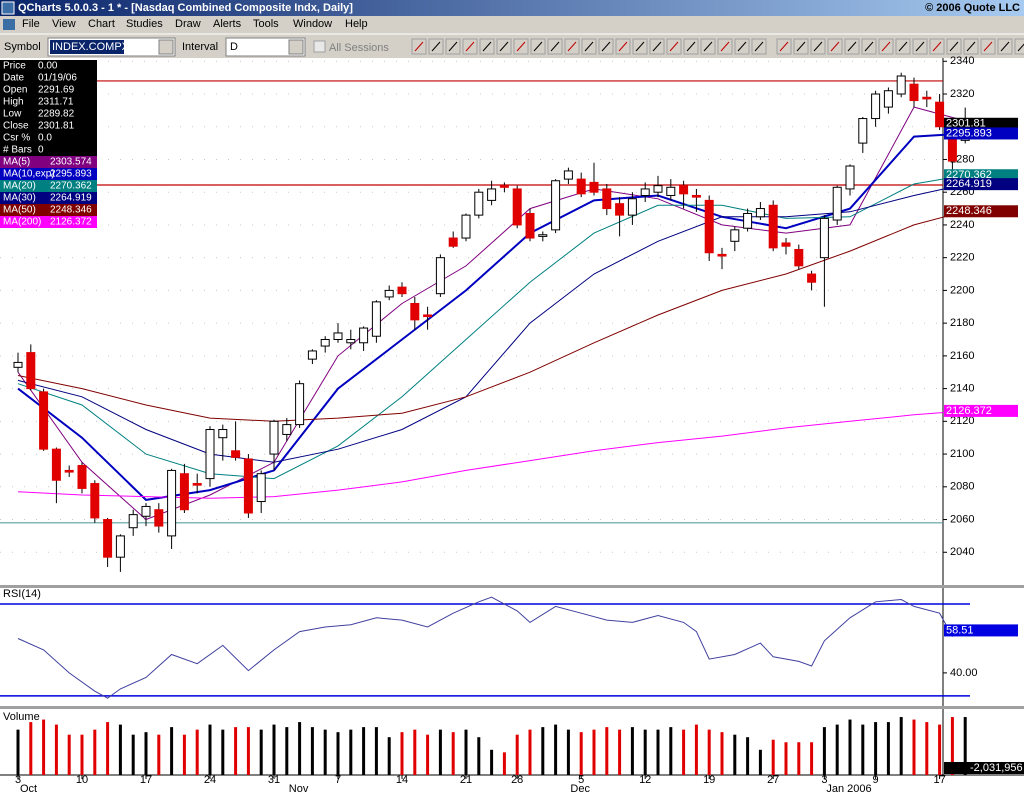  What do you see at coordinates (22, 47) in the screenshot?
I see `symbol-label: Symbol` at bounding box center [22, 47].